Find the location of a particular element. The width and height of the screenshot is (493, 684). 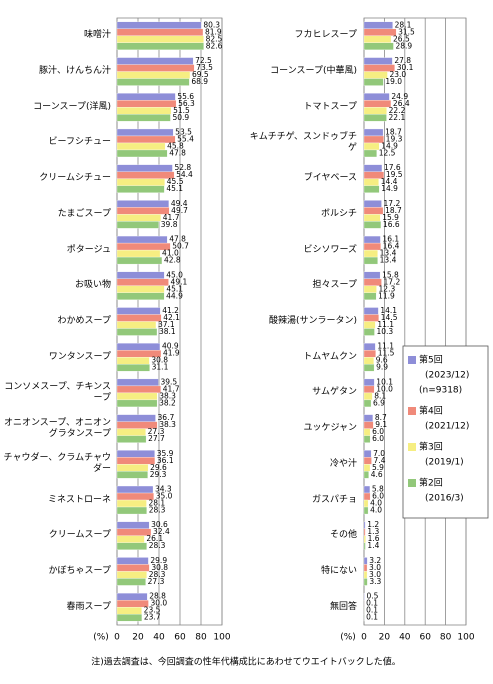

value-label: 73.5 is located at coordinates (204, 67).